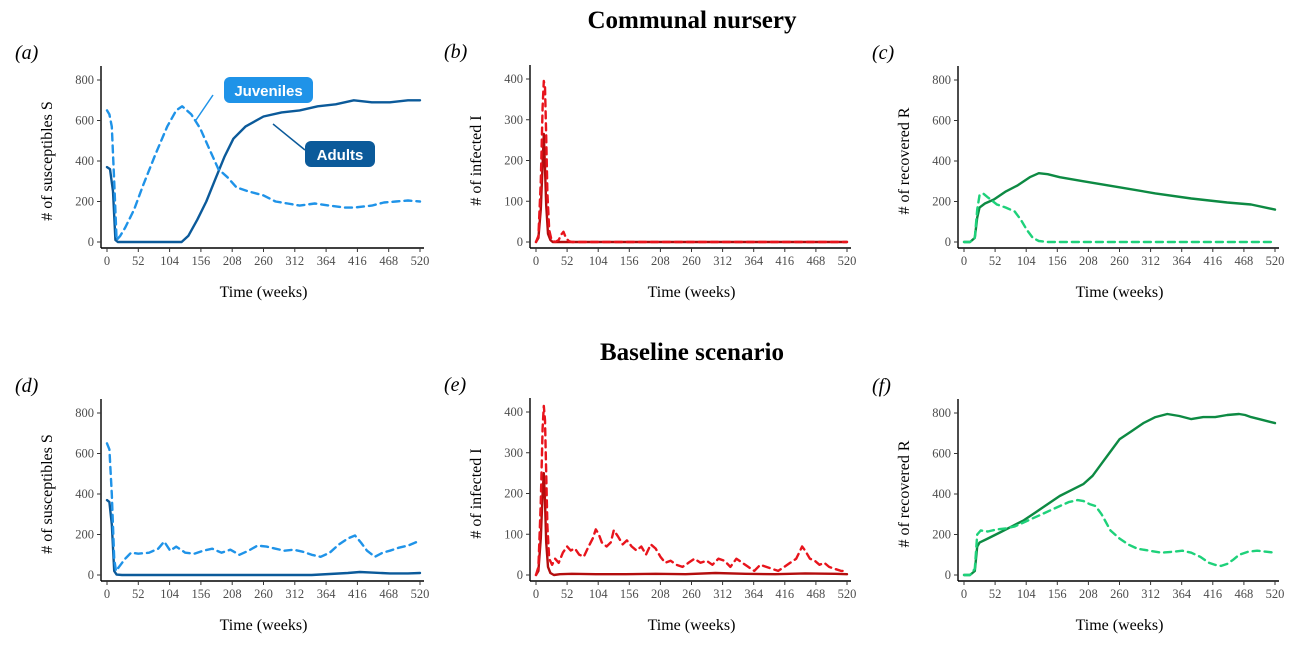 The image size is (1296, 648). Describe the element at coordinates (263, 537) in the screenshot. I see `series-adults-line-d` at that location.